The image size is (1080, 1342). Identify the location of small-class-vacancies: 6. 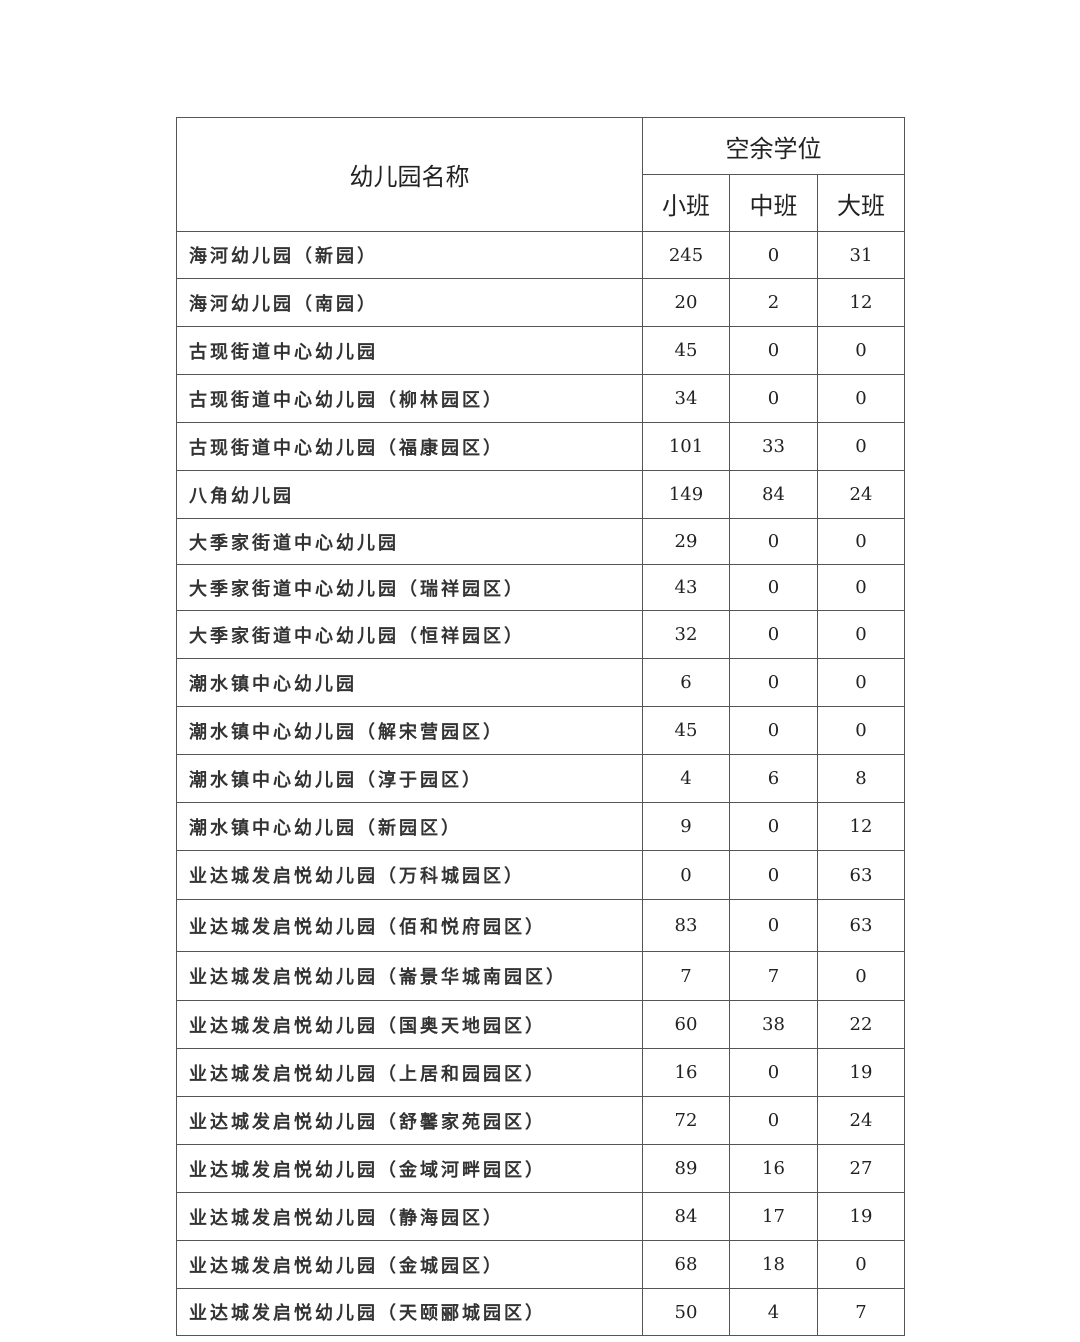
(686, 682).